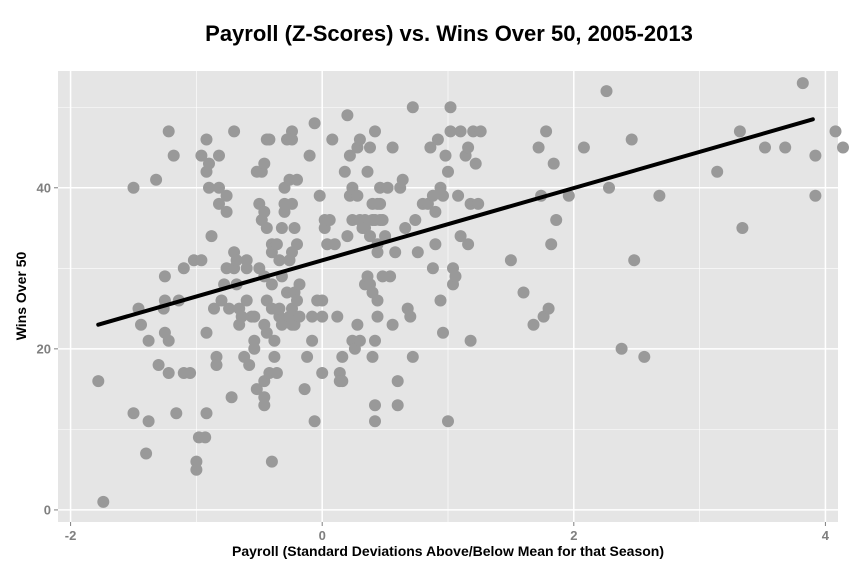  What do you see at coordinates (322, 535) in the screenshot?
I see `x-tick-label: 0` at bounding box center [322, 535].